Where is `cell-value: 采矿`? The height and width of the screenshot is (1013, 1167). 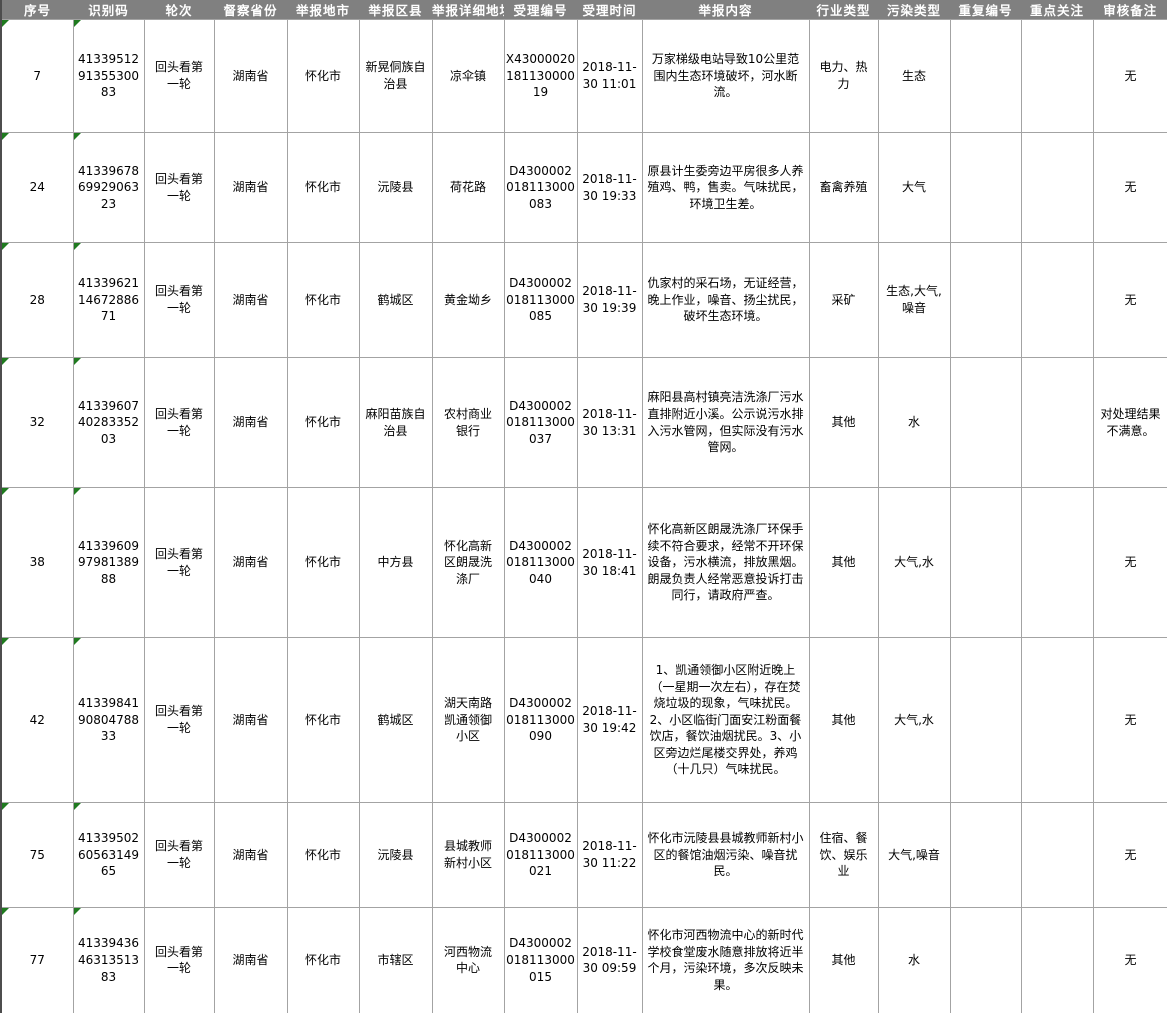 cell-value: 采矿 is located at coordinates (843, 299).